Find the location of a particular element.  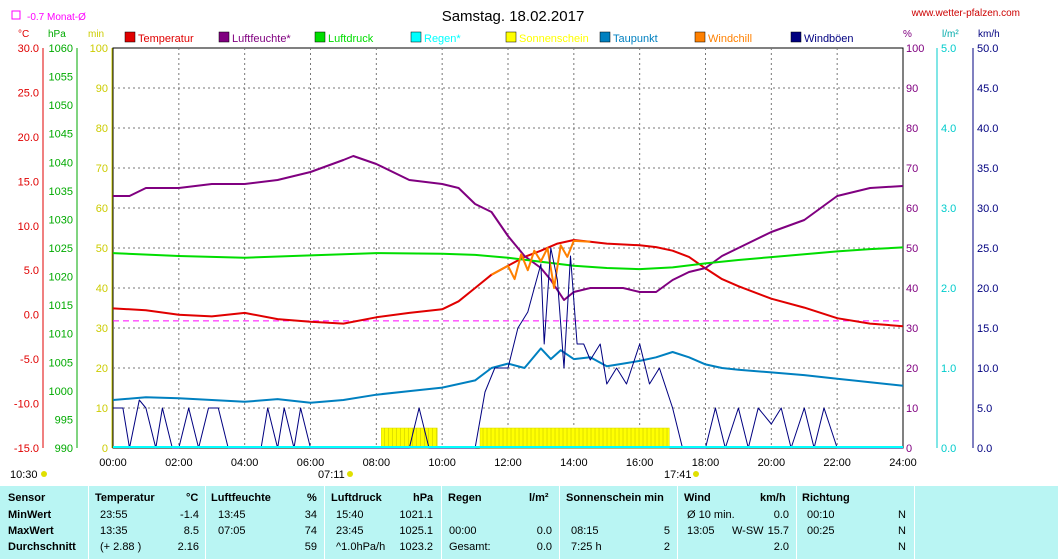

y-tick-label: 40.0 is located at coordinates (987, 129).